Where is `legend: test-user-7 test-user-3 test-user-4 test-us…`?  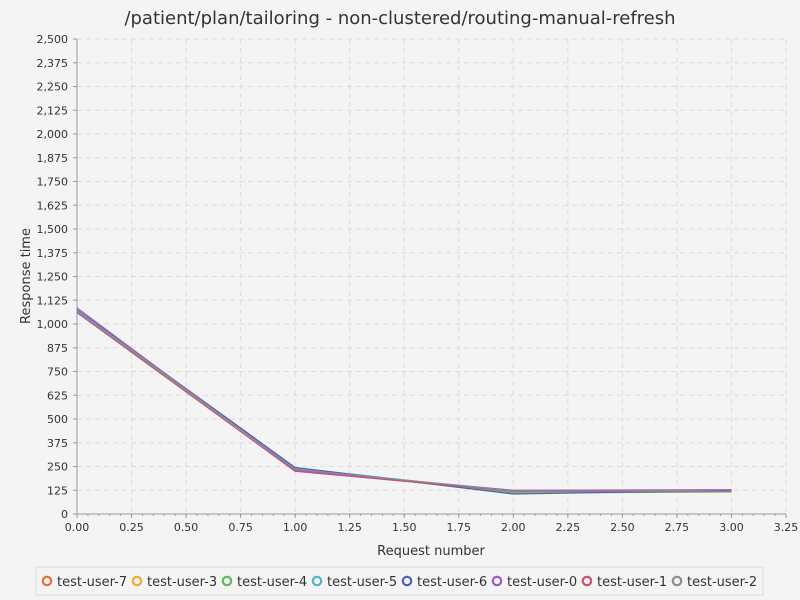 legend: test-user-7 test-user-3 test-user-4 test-us… is located at coordinates (399, 581).